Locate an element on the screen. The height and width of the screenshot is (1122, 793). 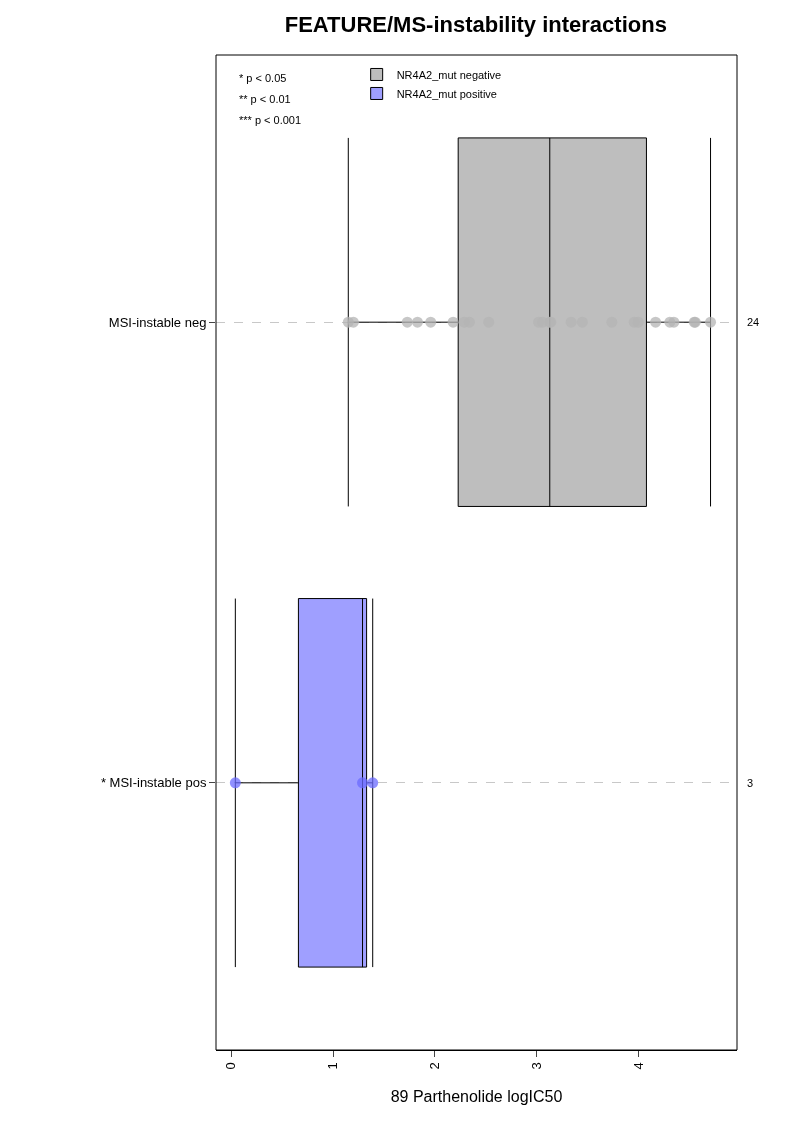
y-tick-label: * MSI-instable pos is located at coordinates (153, 783).